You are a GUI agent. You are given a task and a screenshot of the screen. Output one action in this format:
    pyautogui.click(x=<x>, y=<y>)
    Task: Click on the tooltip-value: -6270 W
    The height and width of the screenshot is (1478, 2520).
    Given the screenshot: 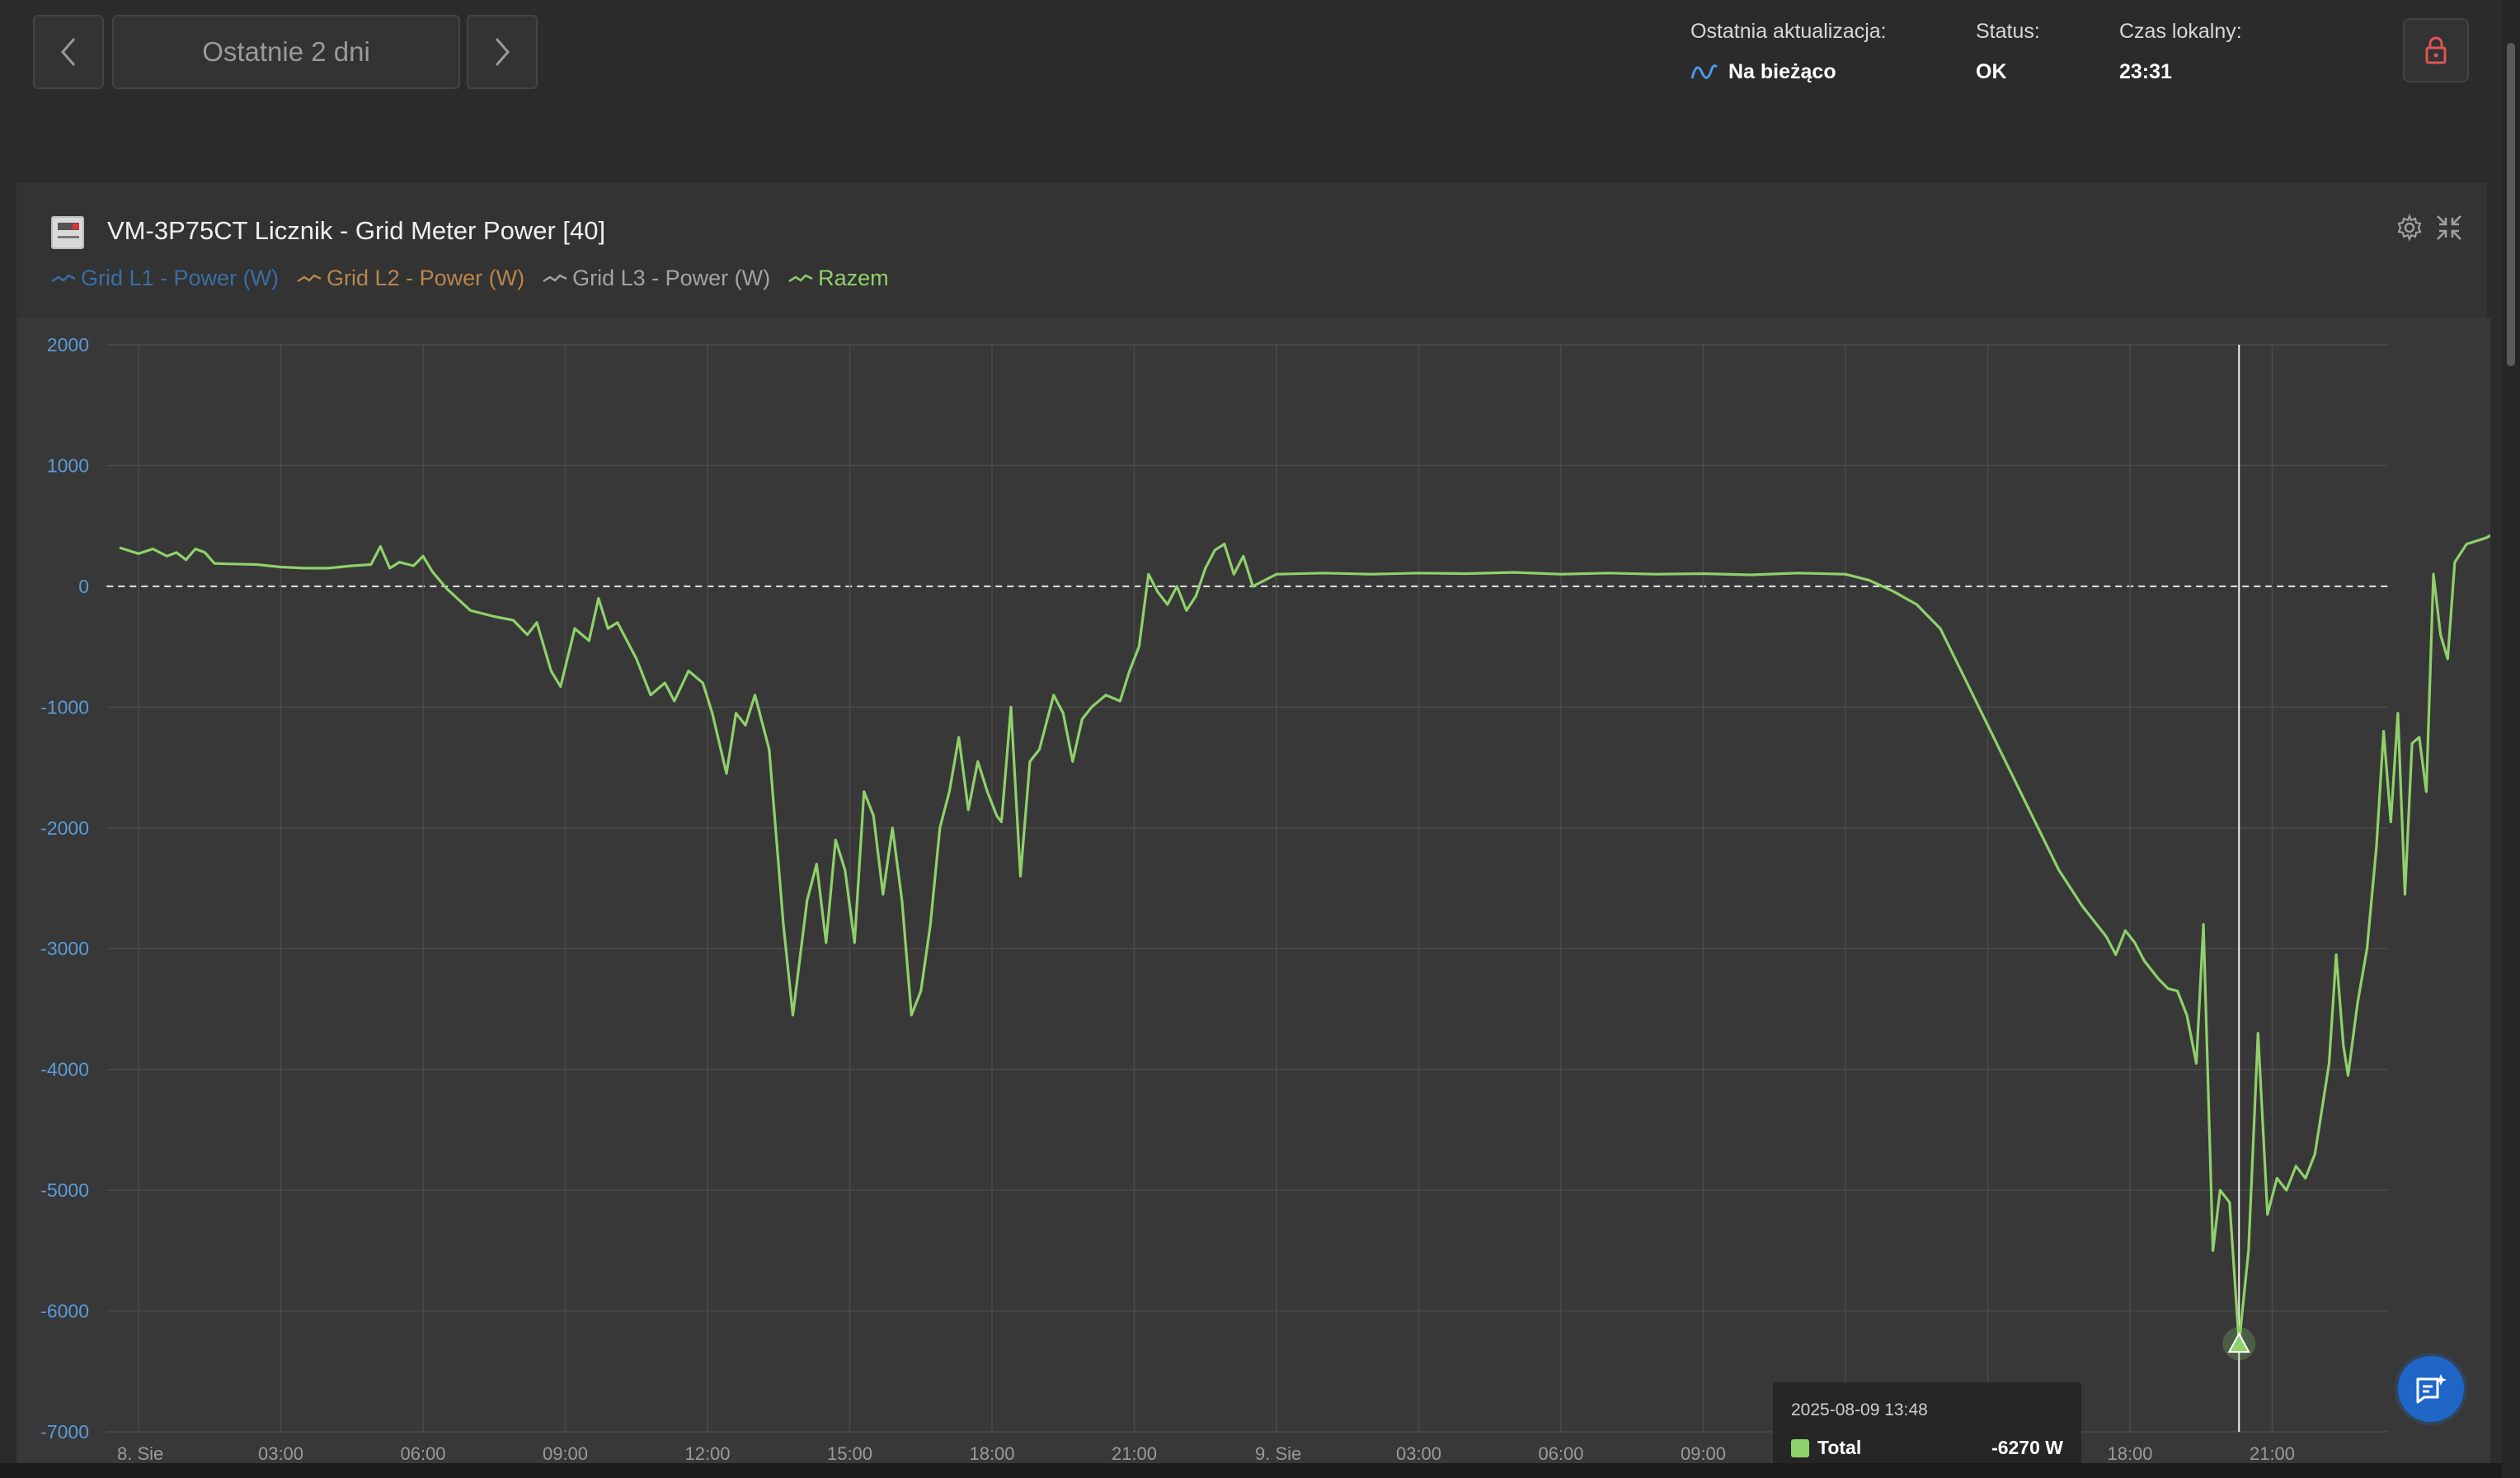 What is the action you would take?
    pyautogui.click(x=2027, y=1447)
    